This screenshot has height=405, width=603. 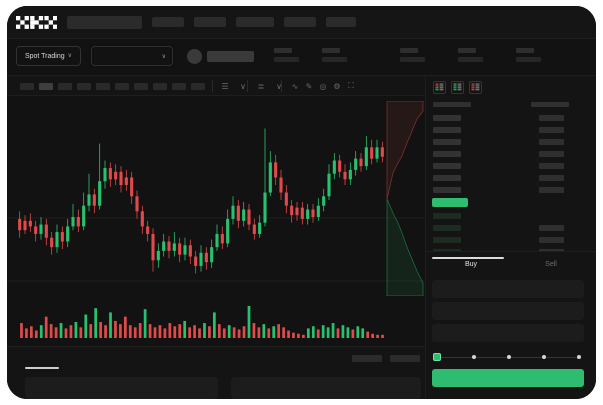 I want to click on order-total-field, so click(x=508, y=333).